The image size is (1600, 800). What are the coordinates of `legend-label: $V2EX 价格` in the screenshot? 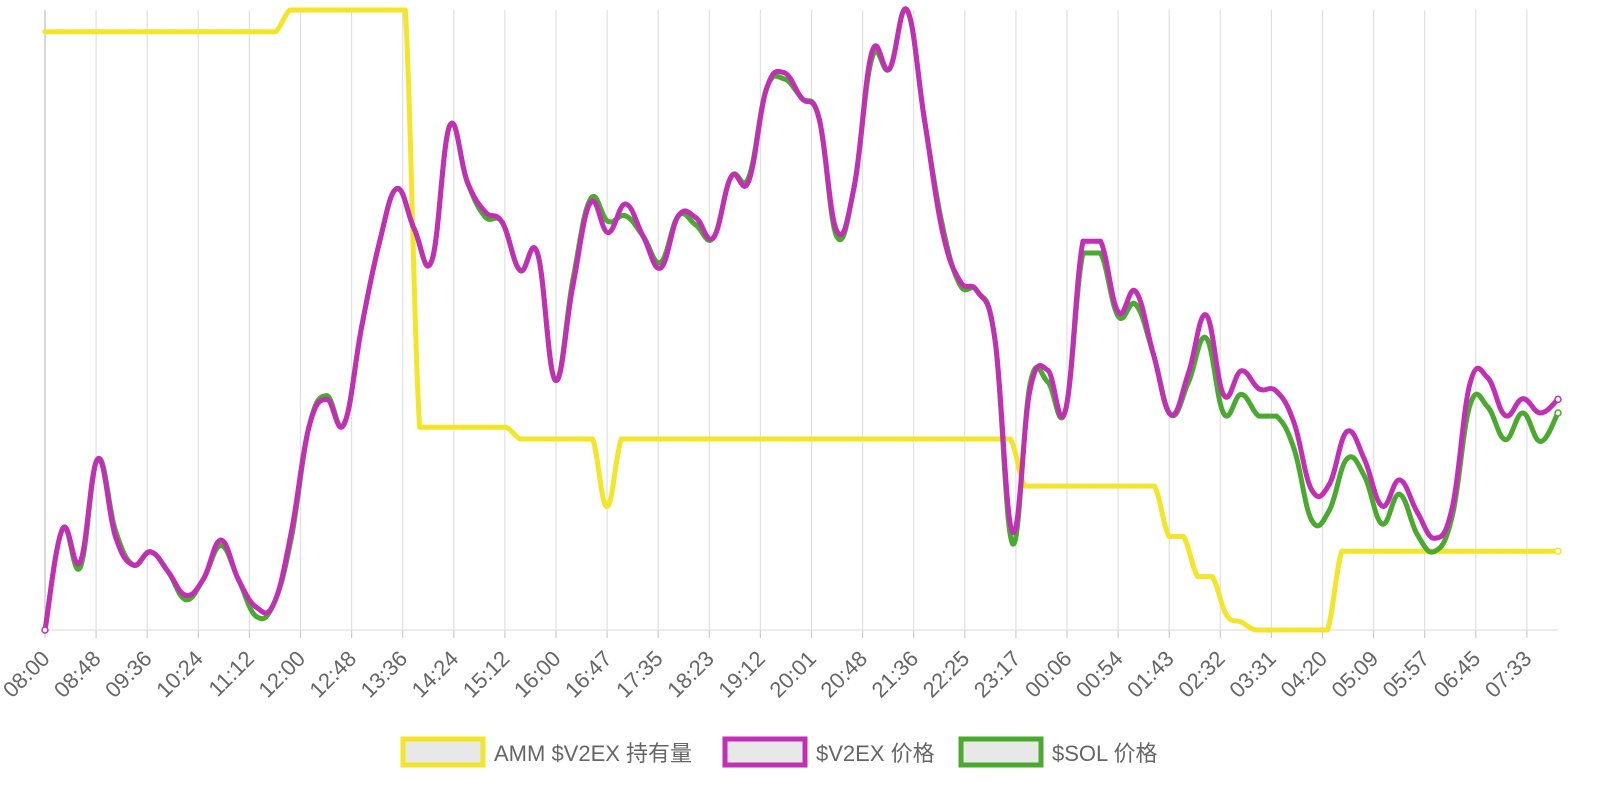 It's located at (875, 753).